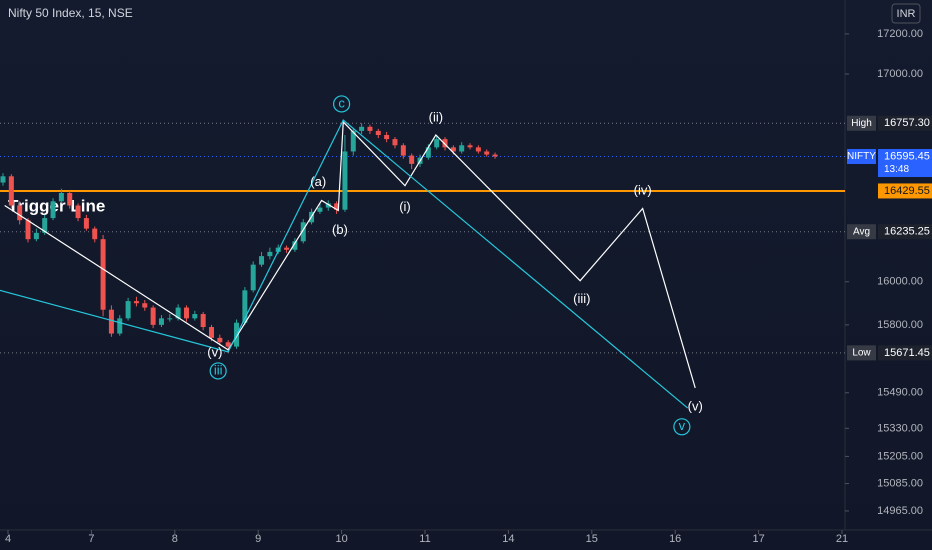  I want to click on y-tick-label: 17000.00, so click(900, 74).